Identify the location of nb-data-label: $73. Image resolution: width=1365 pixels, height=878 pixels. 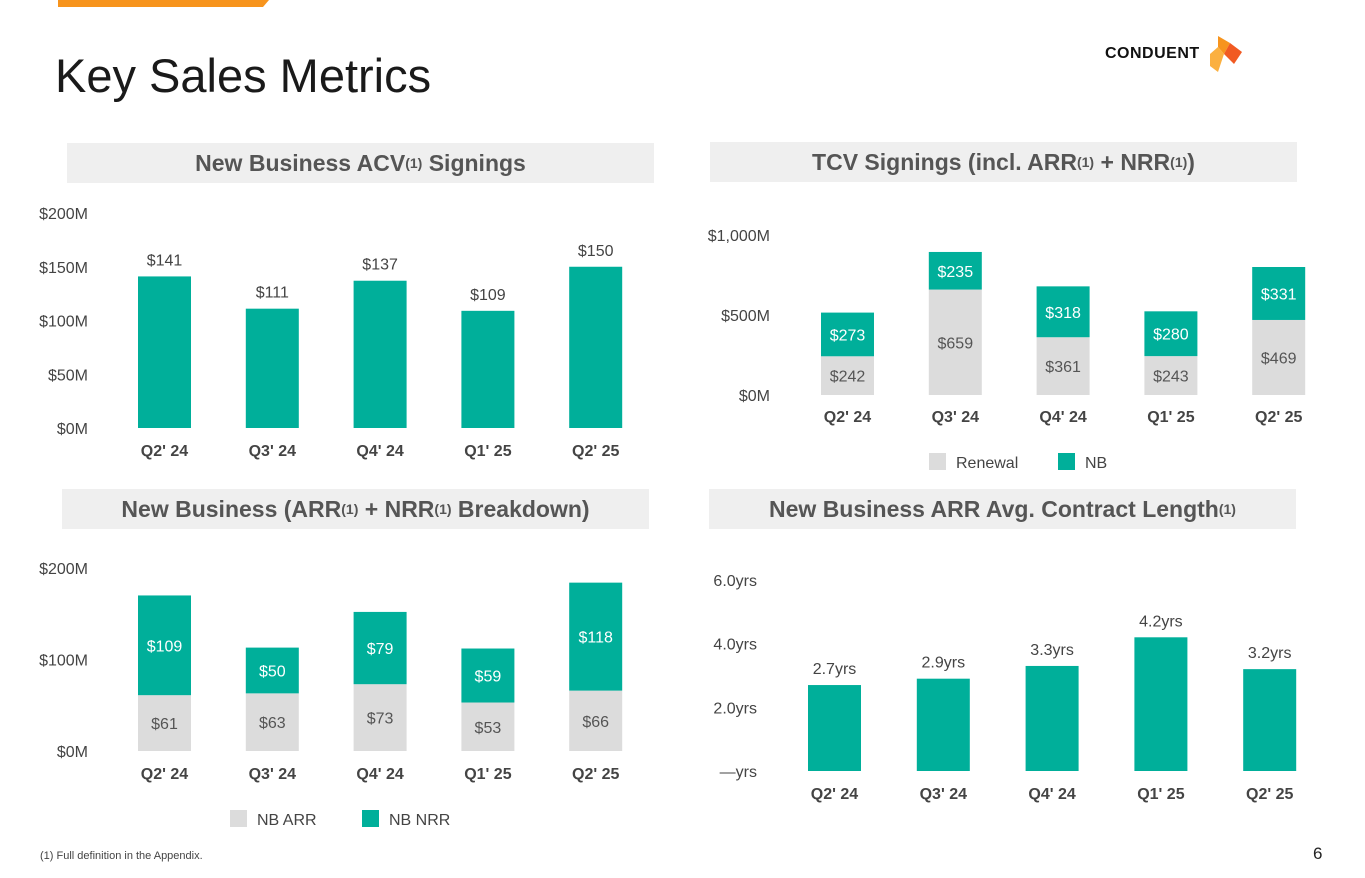
(380, 719).